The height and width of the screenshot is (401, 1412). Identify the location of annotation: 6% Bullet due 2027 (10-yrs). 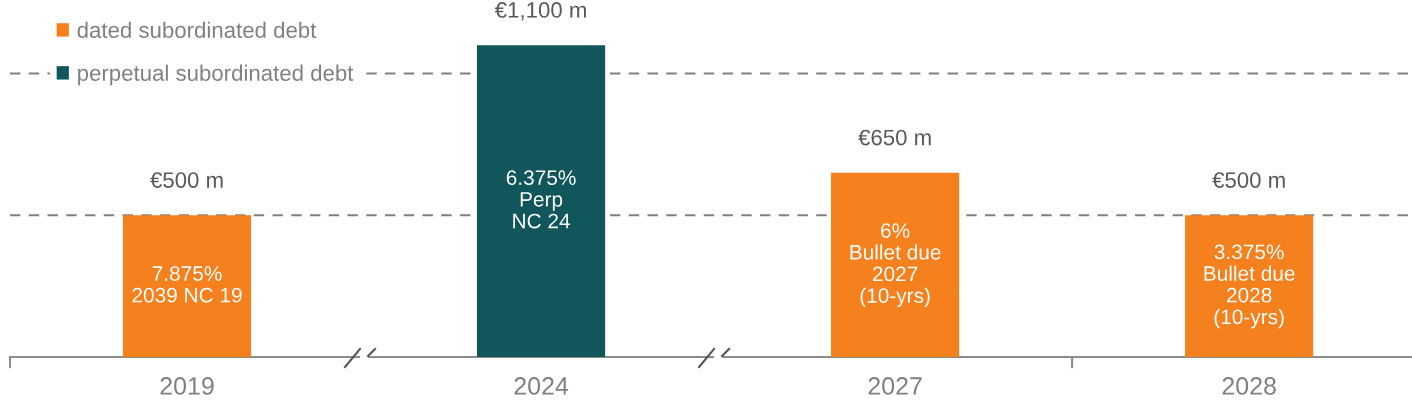
(895, 265).